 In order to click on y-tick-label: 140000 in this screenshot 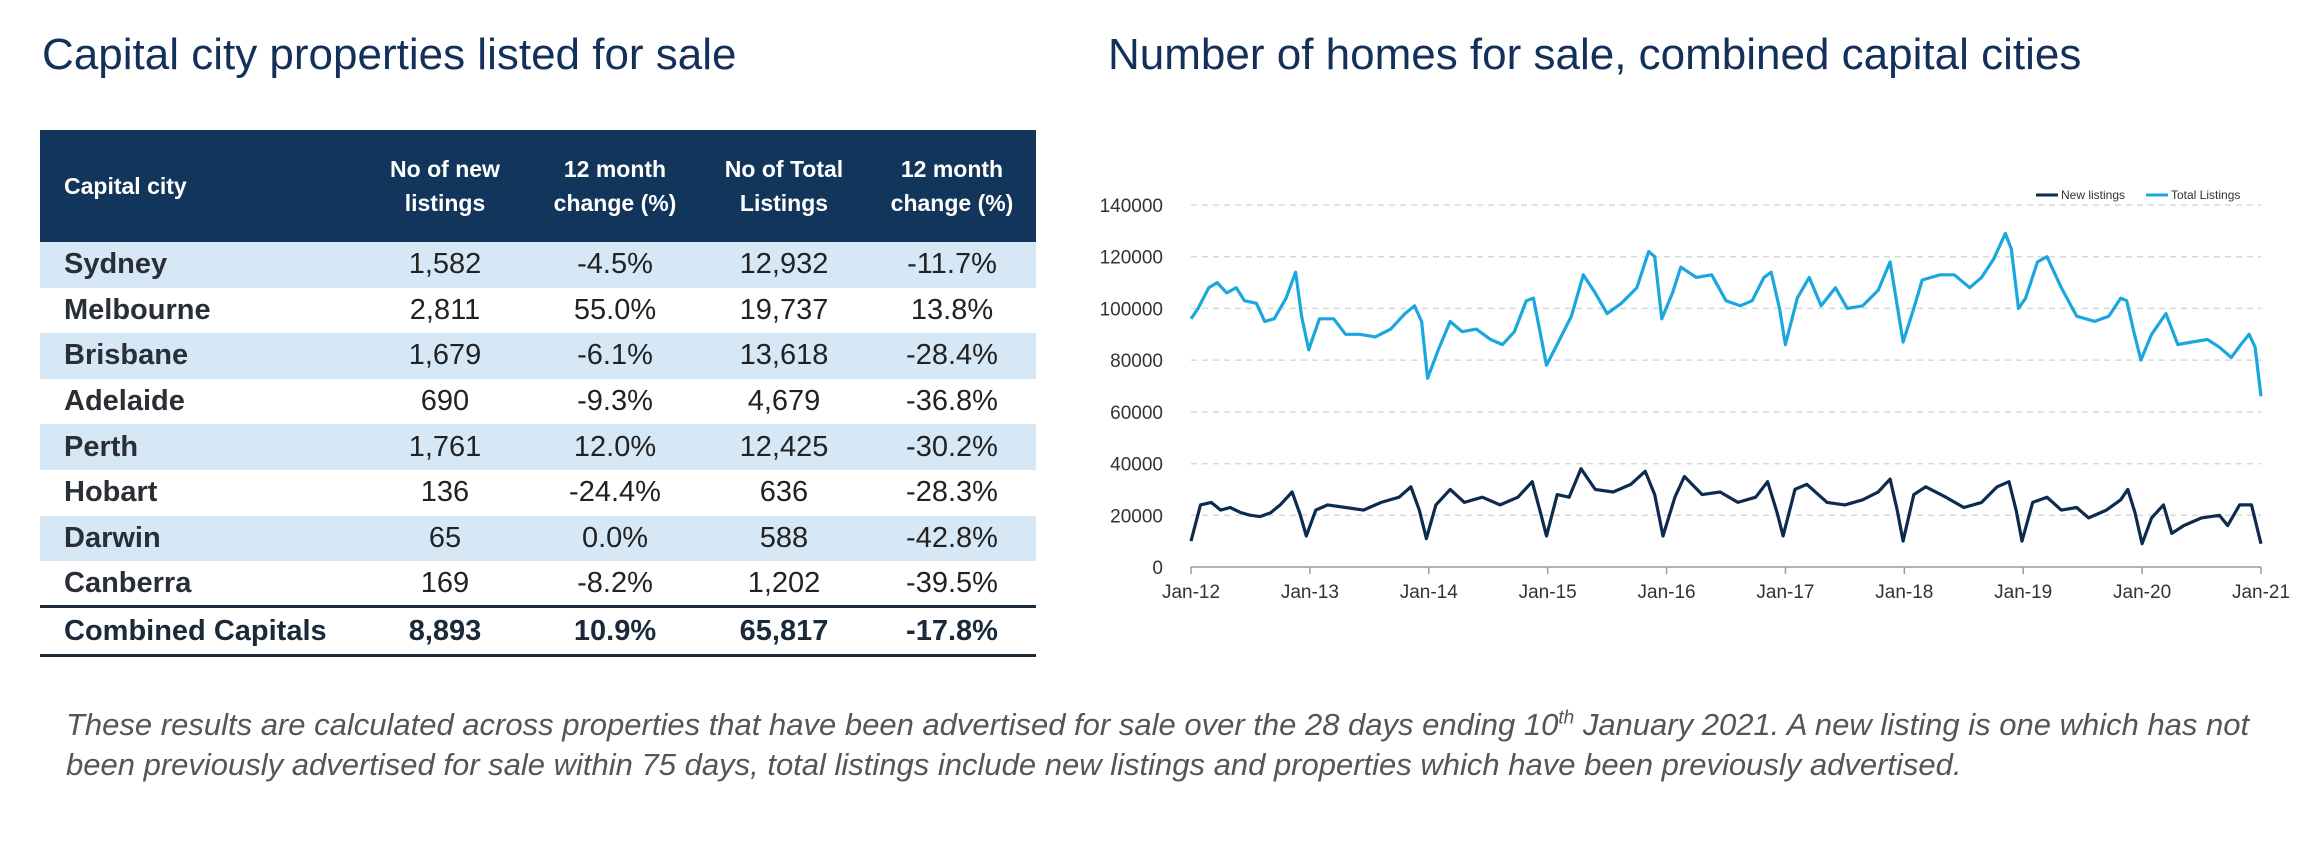, I will do `click(1131, 206)`.